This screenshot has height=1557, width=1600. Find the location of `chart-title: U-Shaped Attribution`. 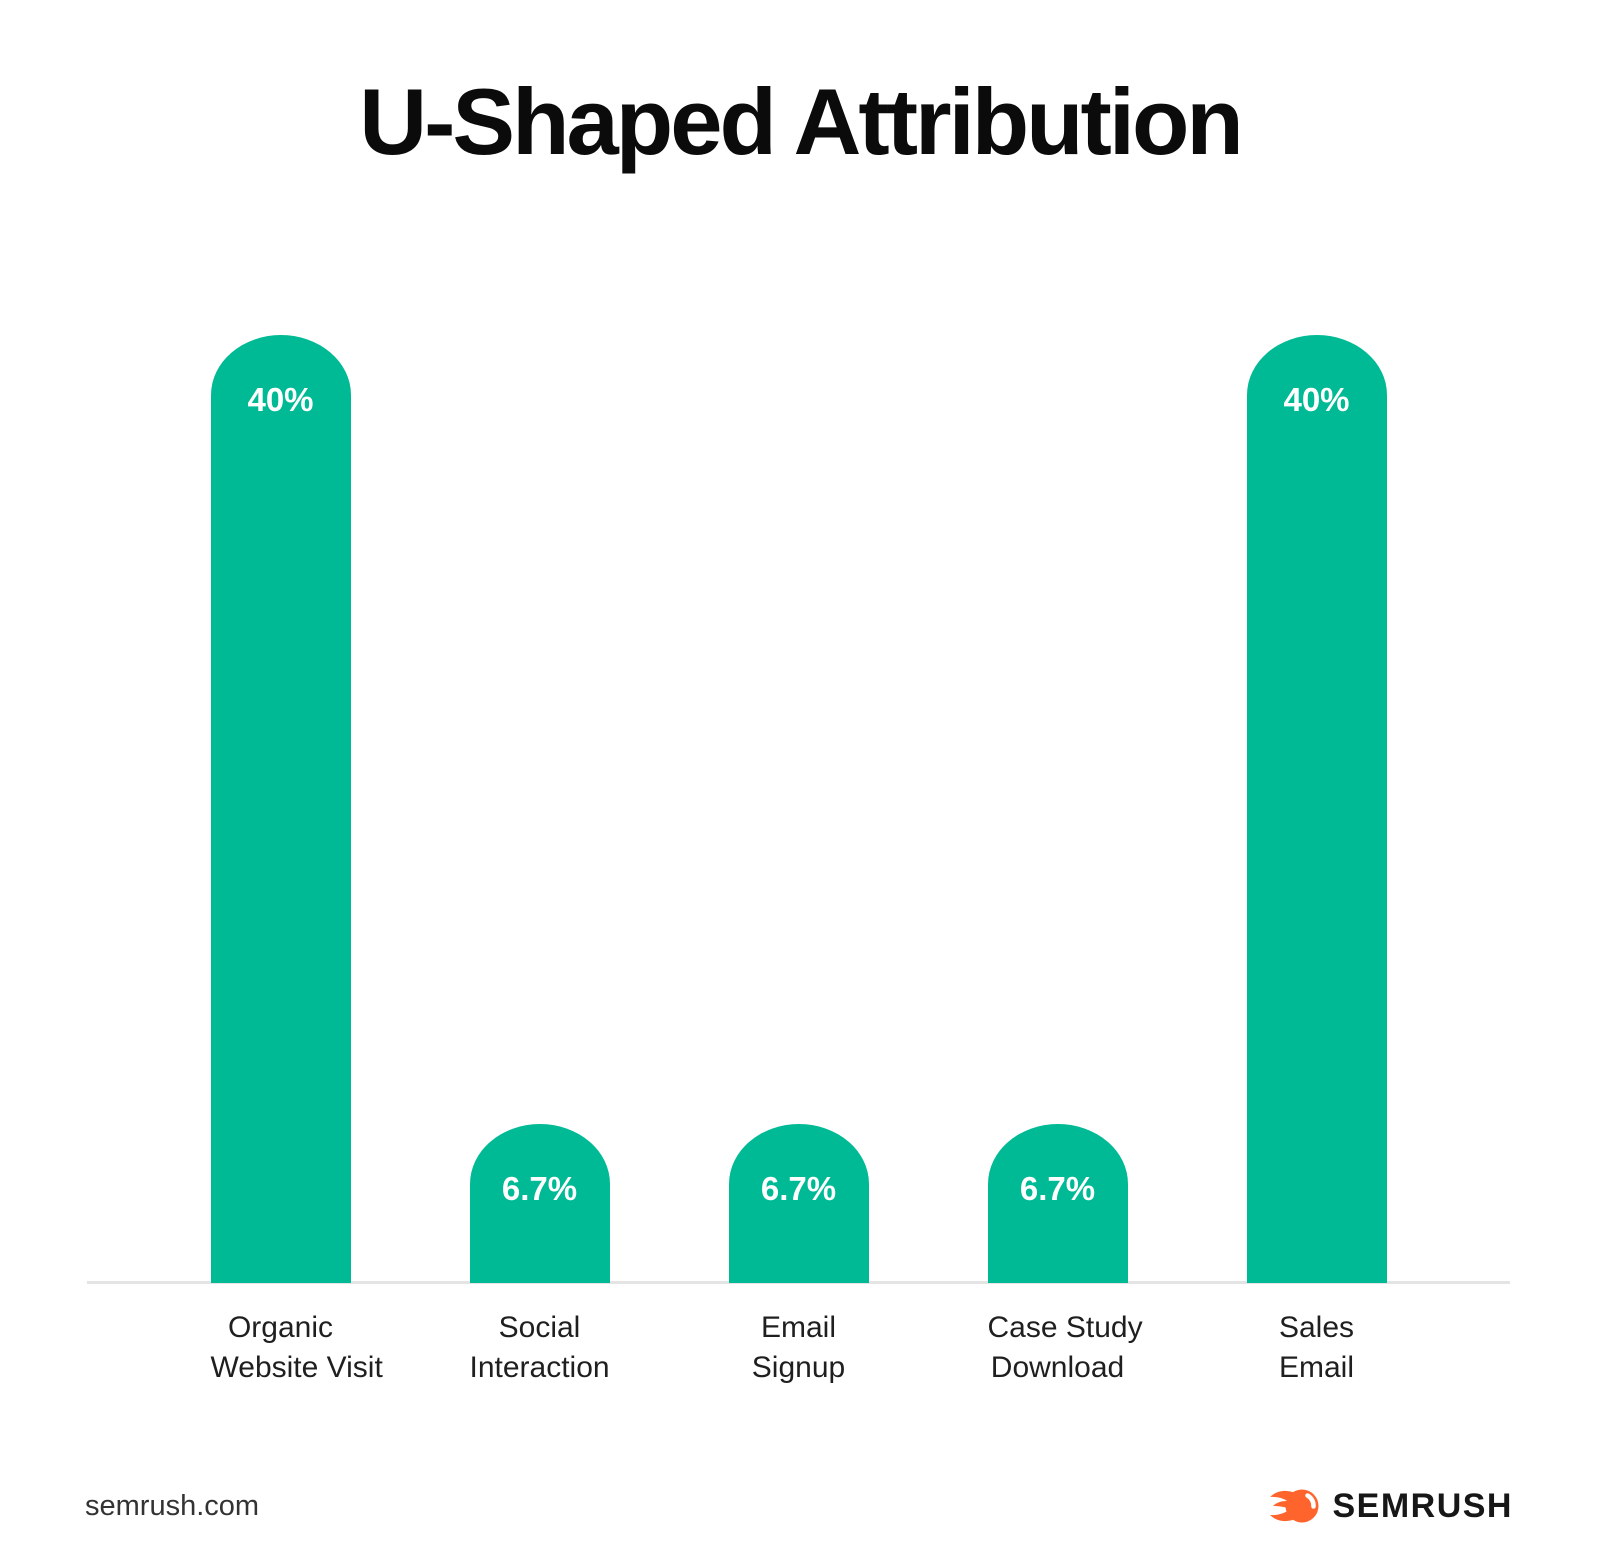

chart-title: U-Shaped Attribution is located at coordinates (801, 121).